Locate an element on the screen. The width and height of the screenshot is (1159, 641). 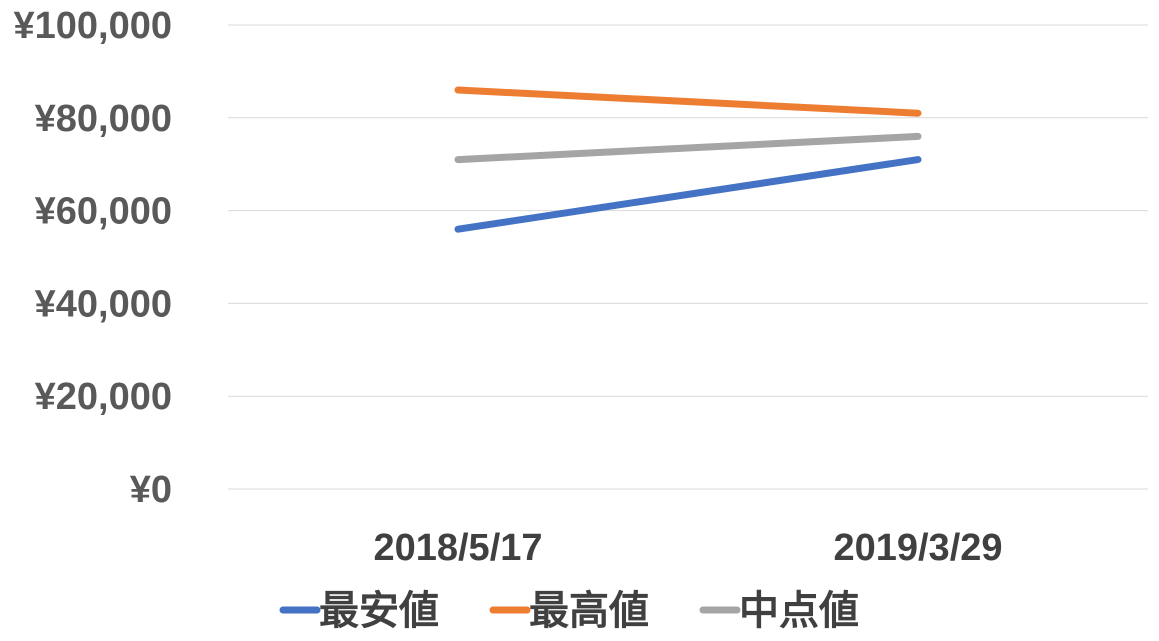
y-tick-label: ¥60,000 is located at coordinates (103, 212).